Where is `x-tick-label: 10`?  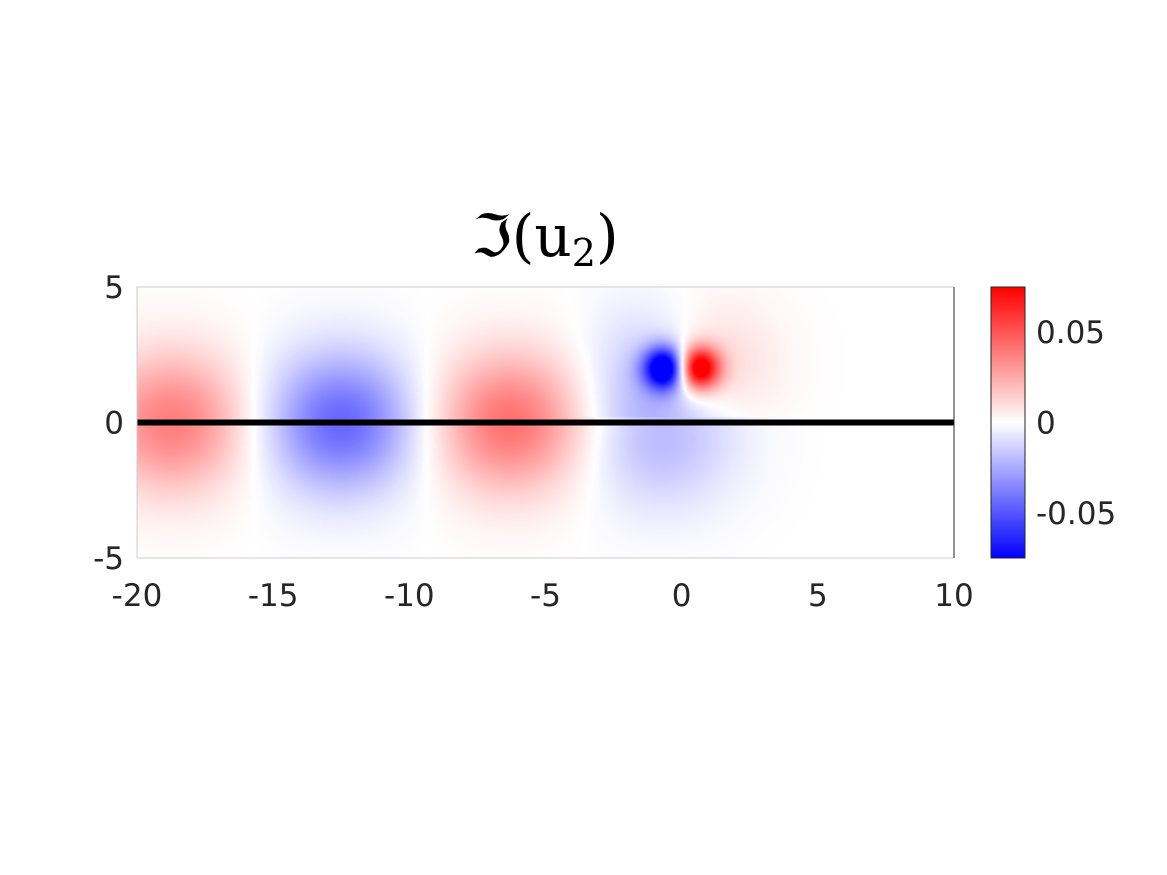
x-tick-label: 10 is located at coordinates (953, 596).